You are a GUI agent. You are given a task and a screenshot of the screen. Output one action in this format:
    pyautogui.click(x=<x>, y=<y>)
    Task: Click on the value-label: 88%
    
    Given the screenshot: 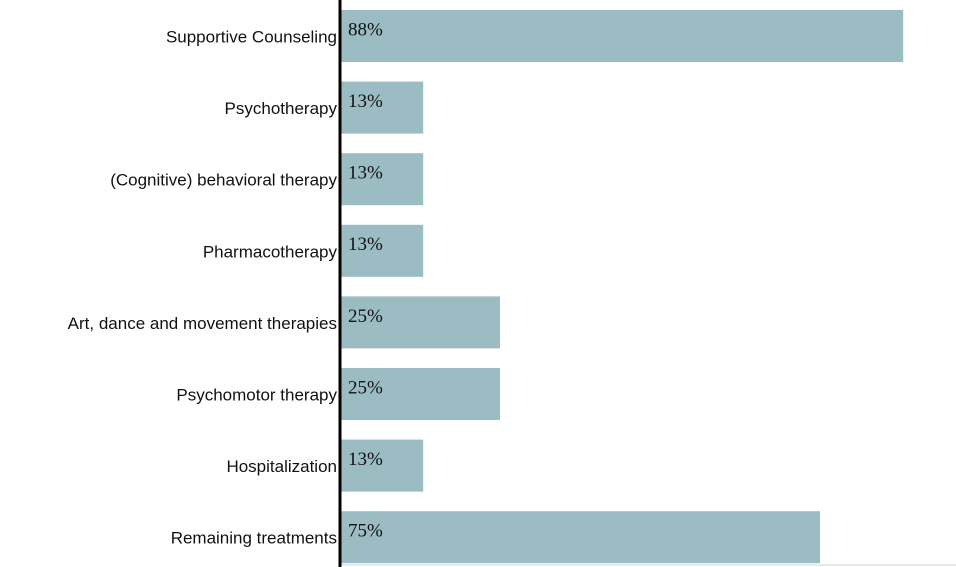 What is the action you would take?
    pyautogui.click(x=365, y=29)
    